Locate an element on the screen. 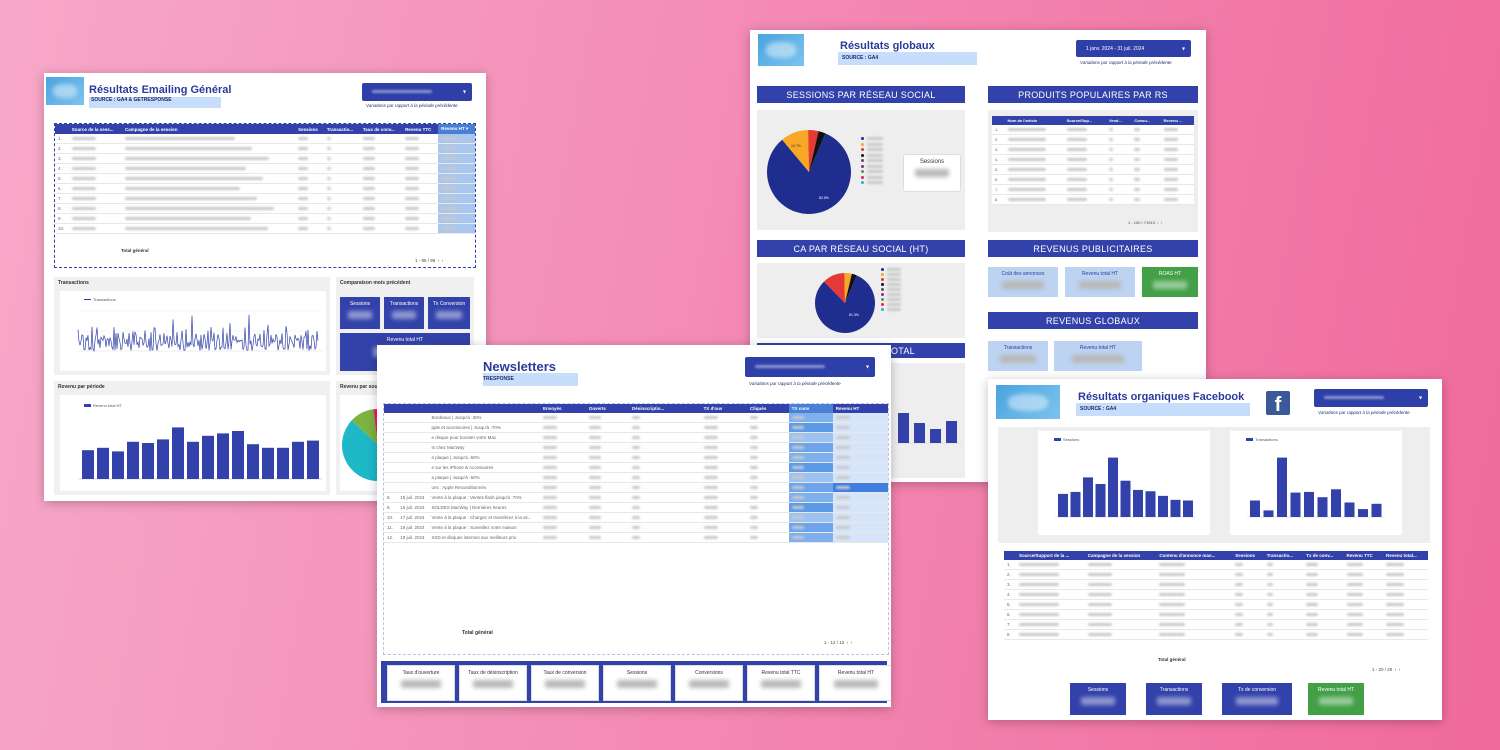 The width and height of the screenshot is (1500, 750). row-campaign: e plaque | Jusqu'à -60% is located at coordinates (455, 457).